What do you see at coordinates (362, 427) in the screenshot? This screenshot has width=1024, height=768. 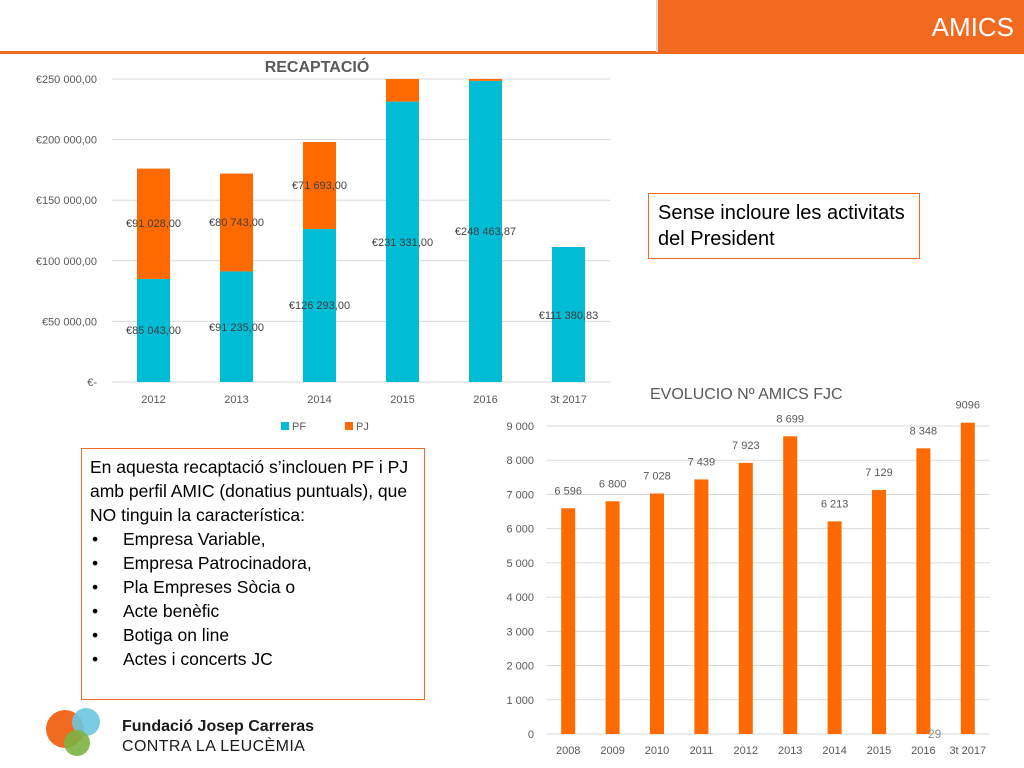 I see `legend-label: PJ` at bounding box center [362, 427].